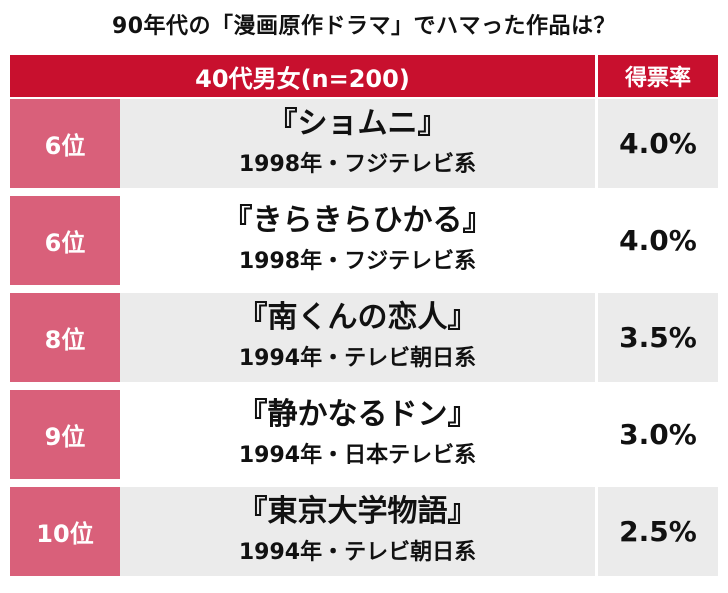 Image resolution: width=728 pixels, height=593 pixels. Describe the element at coordinates (596, 319) in the screenshot. I see `column-divider` at that location.